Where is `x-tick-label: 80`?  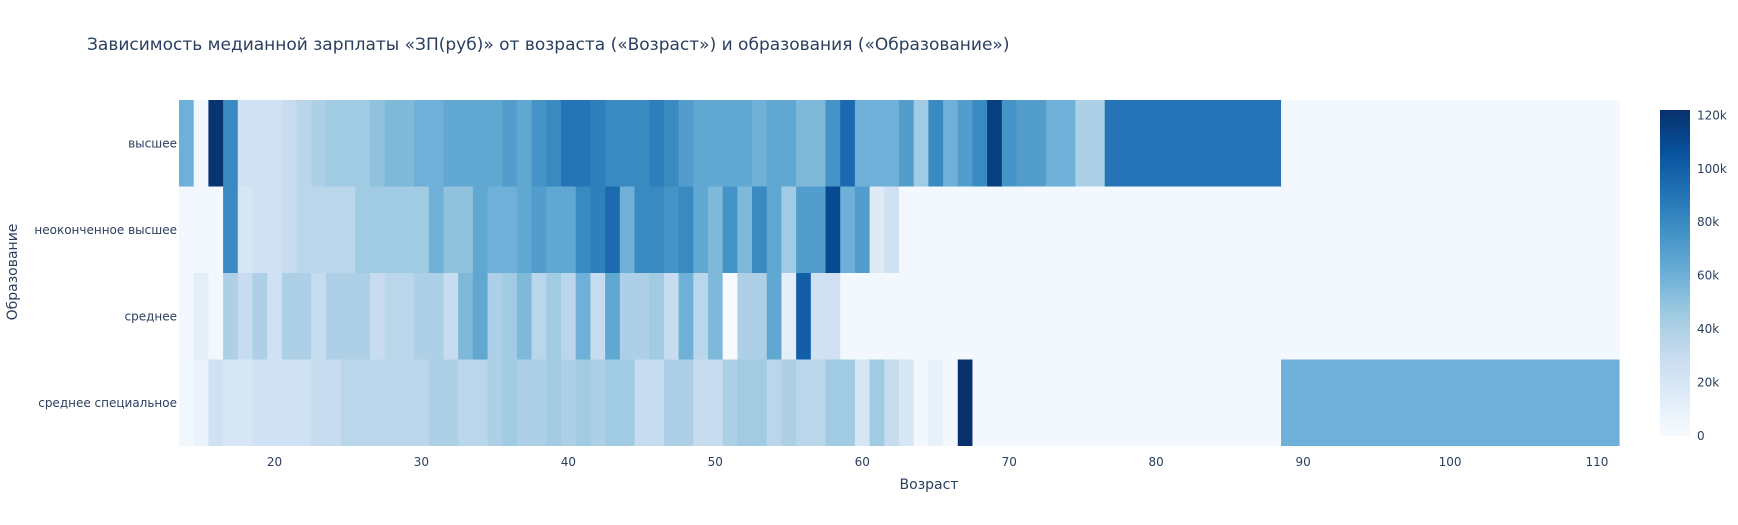 x-tick-label: 80 is located at coordinates (1156, 462).